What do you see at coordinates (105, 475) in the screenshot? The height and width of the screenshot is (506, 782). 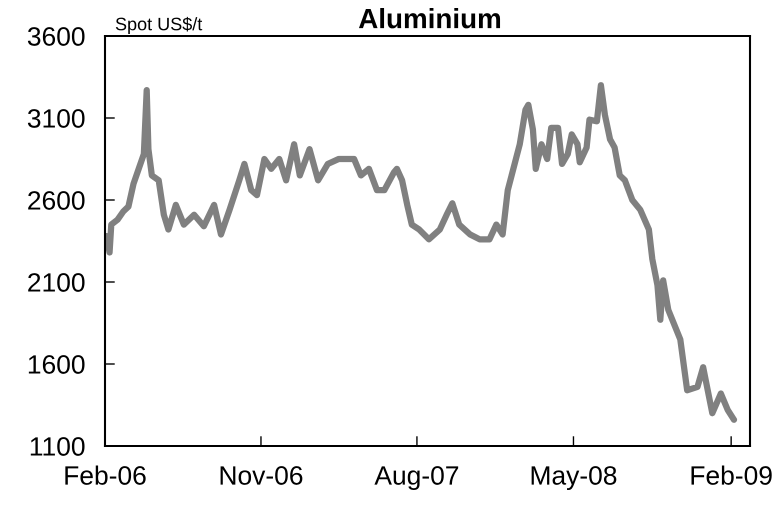 I see `x-tick-label: Feb-06` at bounding box center [105, 475].